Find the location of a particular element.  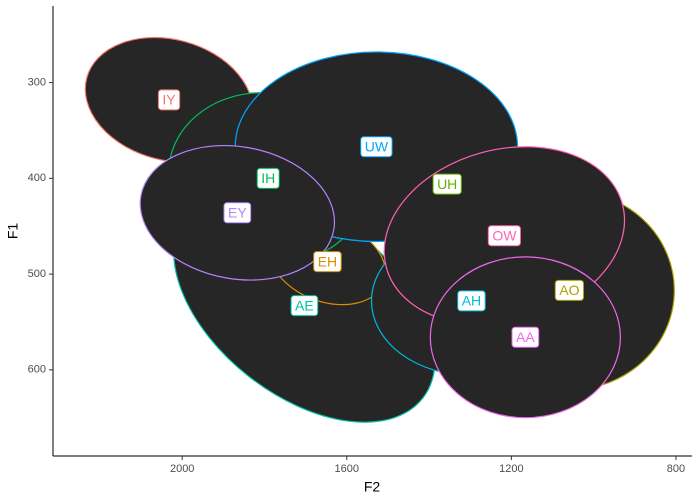

label-text: OW is located at coordinates (504, 235).